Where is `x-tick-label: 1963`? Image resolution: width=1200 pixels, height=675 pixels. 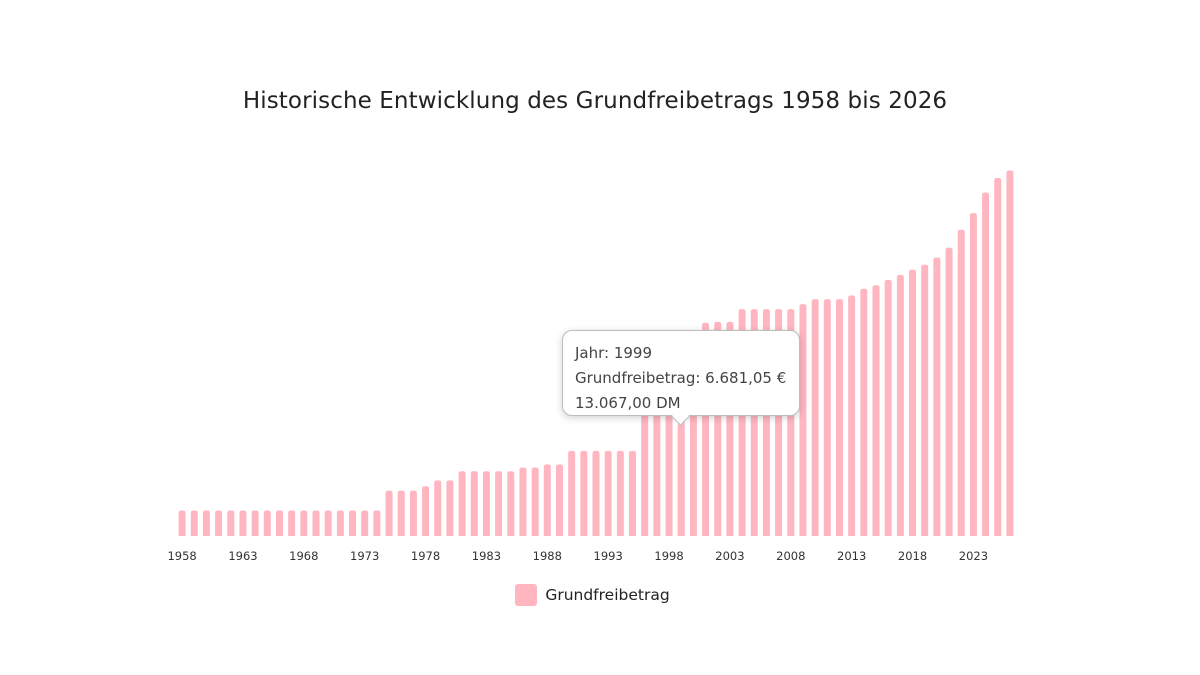
x-tick-label: 1963 is located at coordinates (242, 556).